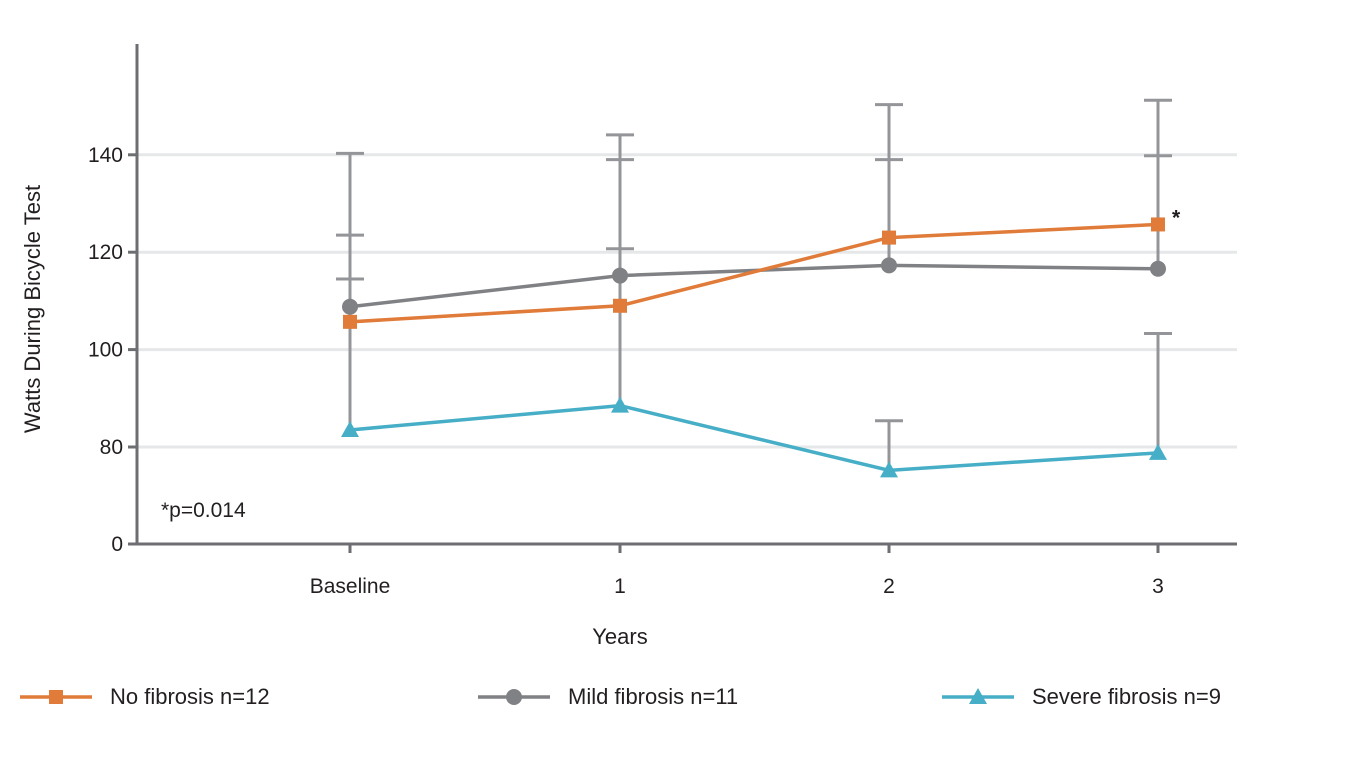 Image resolution: width=1366 pixels, height=766 pixels. I want to click on legend-swatch-circle-icon, so click(514, 697).